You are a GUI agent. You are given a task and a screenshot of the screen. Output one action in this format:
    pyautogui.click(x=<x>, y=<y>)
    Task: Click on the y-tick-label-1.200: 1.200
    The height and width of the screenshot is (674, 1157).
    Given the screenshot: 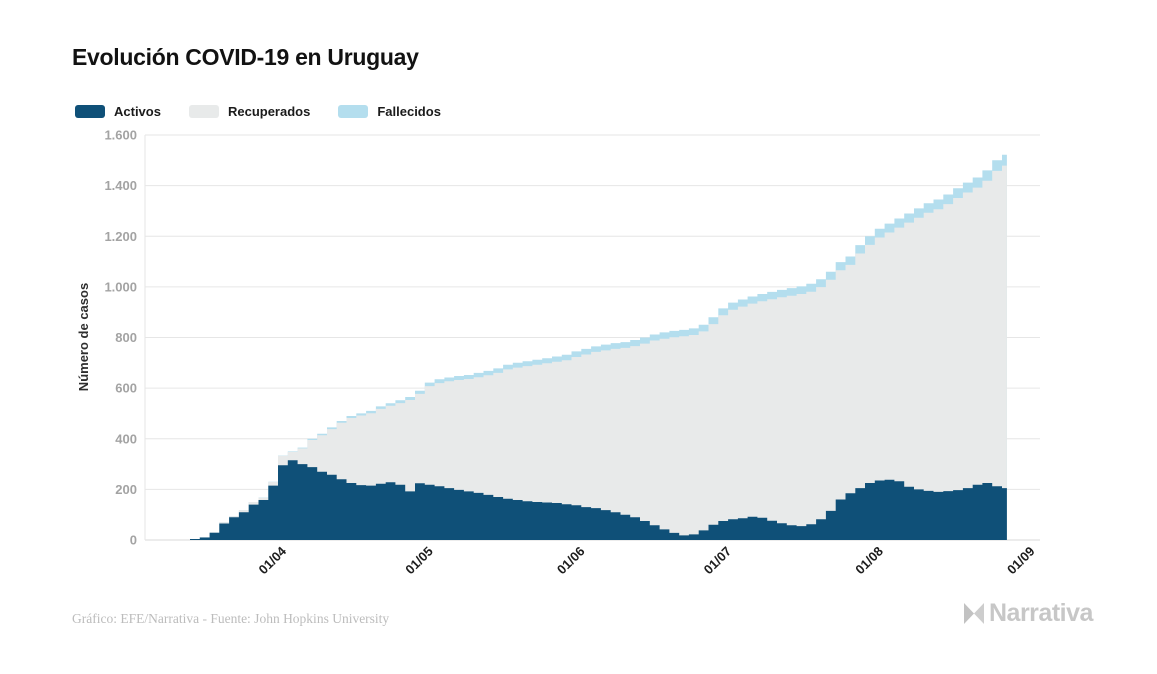 What is the action you would take?
    pyautogui.click(x=120, y=236)
    